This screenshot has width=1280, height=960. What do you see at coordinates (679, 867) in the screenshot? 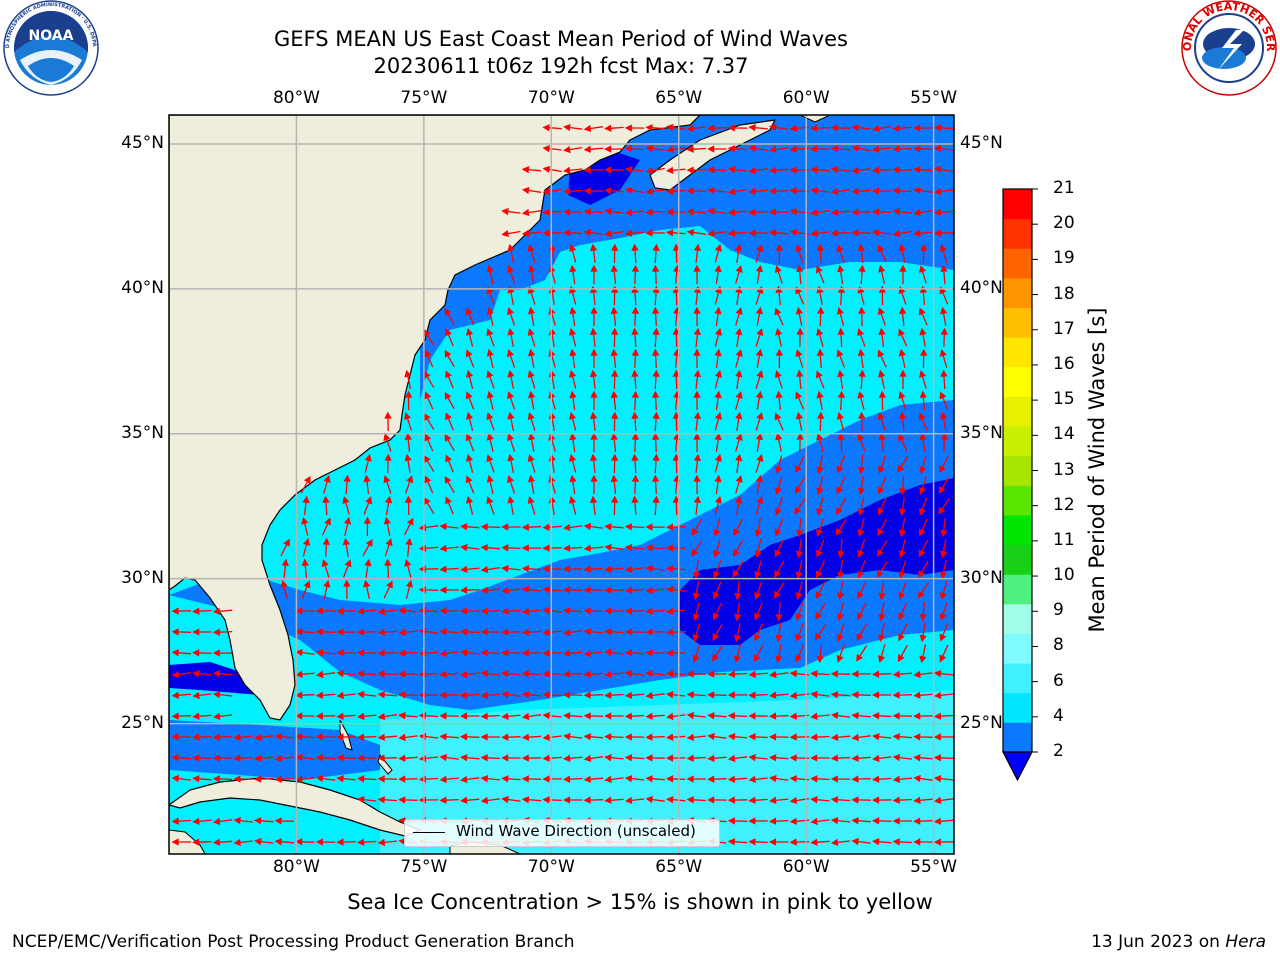
I see `lon-tick-label: 65°W` at bounding box center [679, 867].